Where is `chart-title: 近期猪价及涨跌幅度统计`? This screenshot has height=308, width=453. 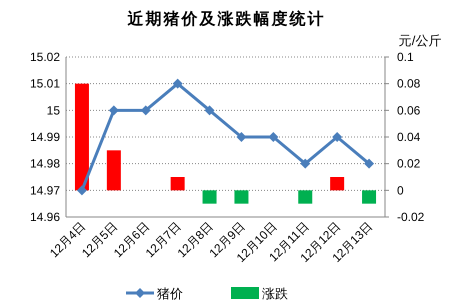 chart-title: 近期猪价及涨跌幅度统计 is located at coordinates (226, 18).